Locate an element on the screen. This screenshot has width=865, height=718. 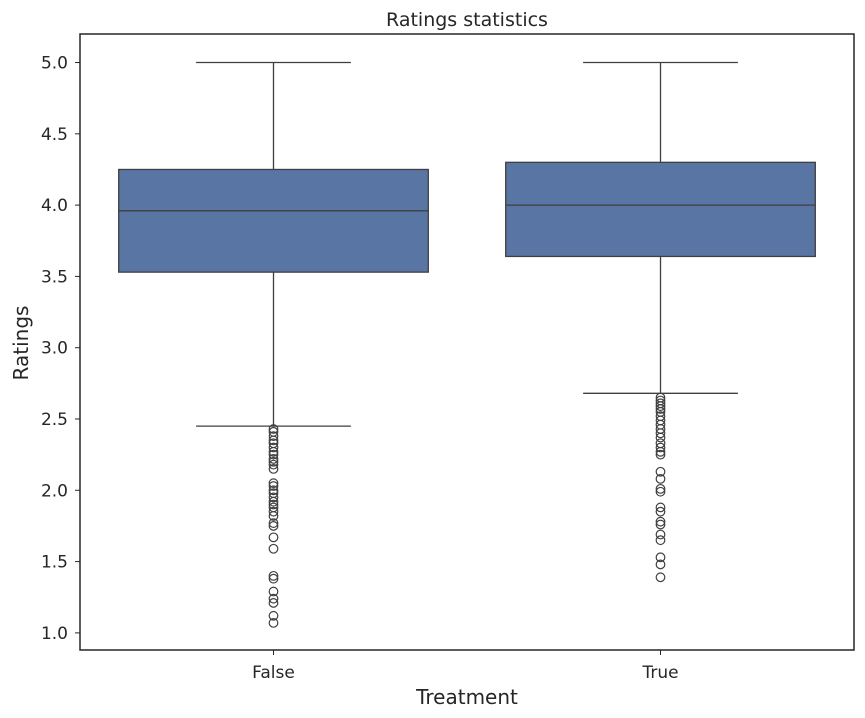
y-axis-label: Ratings is located at coordinates (21, 343).